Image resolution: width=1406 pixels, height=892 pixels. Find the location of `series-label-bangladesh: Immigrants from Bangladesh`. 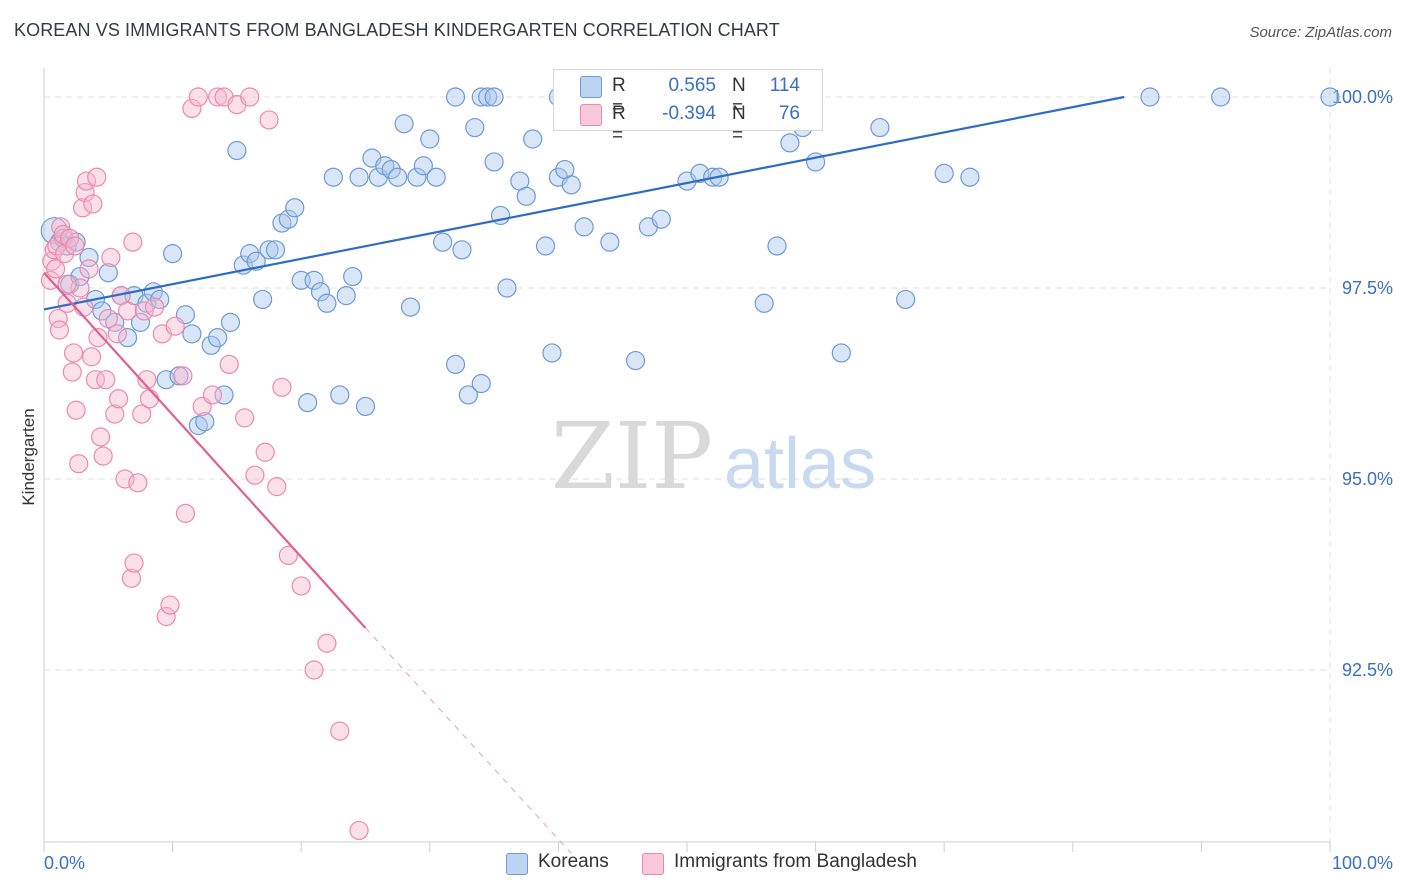

series-label-bangladesh: Immigrants from Bangladesh is located at coordinates (795, 861).